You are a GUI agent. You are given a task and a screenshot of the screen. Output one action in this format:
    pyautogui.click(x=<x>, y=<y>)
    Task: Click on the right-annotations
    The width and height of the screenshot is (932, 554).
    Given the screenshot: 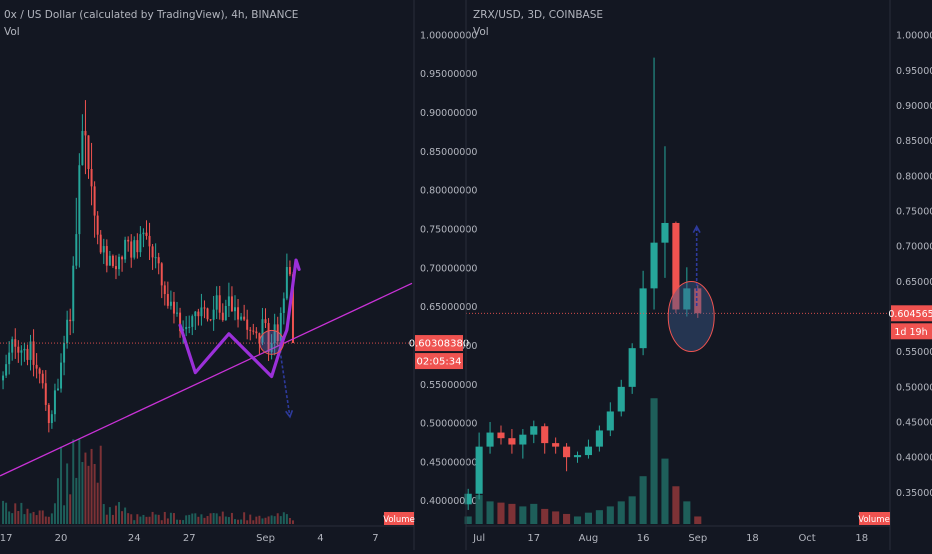 What is the action you would take?
    pyautogui.click(x=691, y=288)
    